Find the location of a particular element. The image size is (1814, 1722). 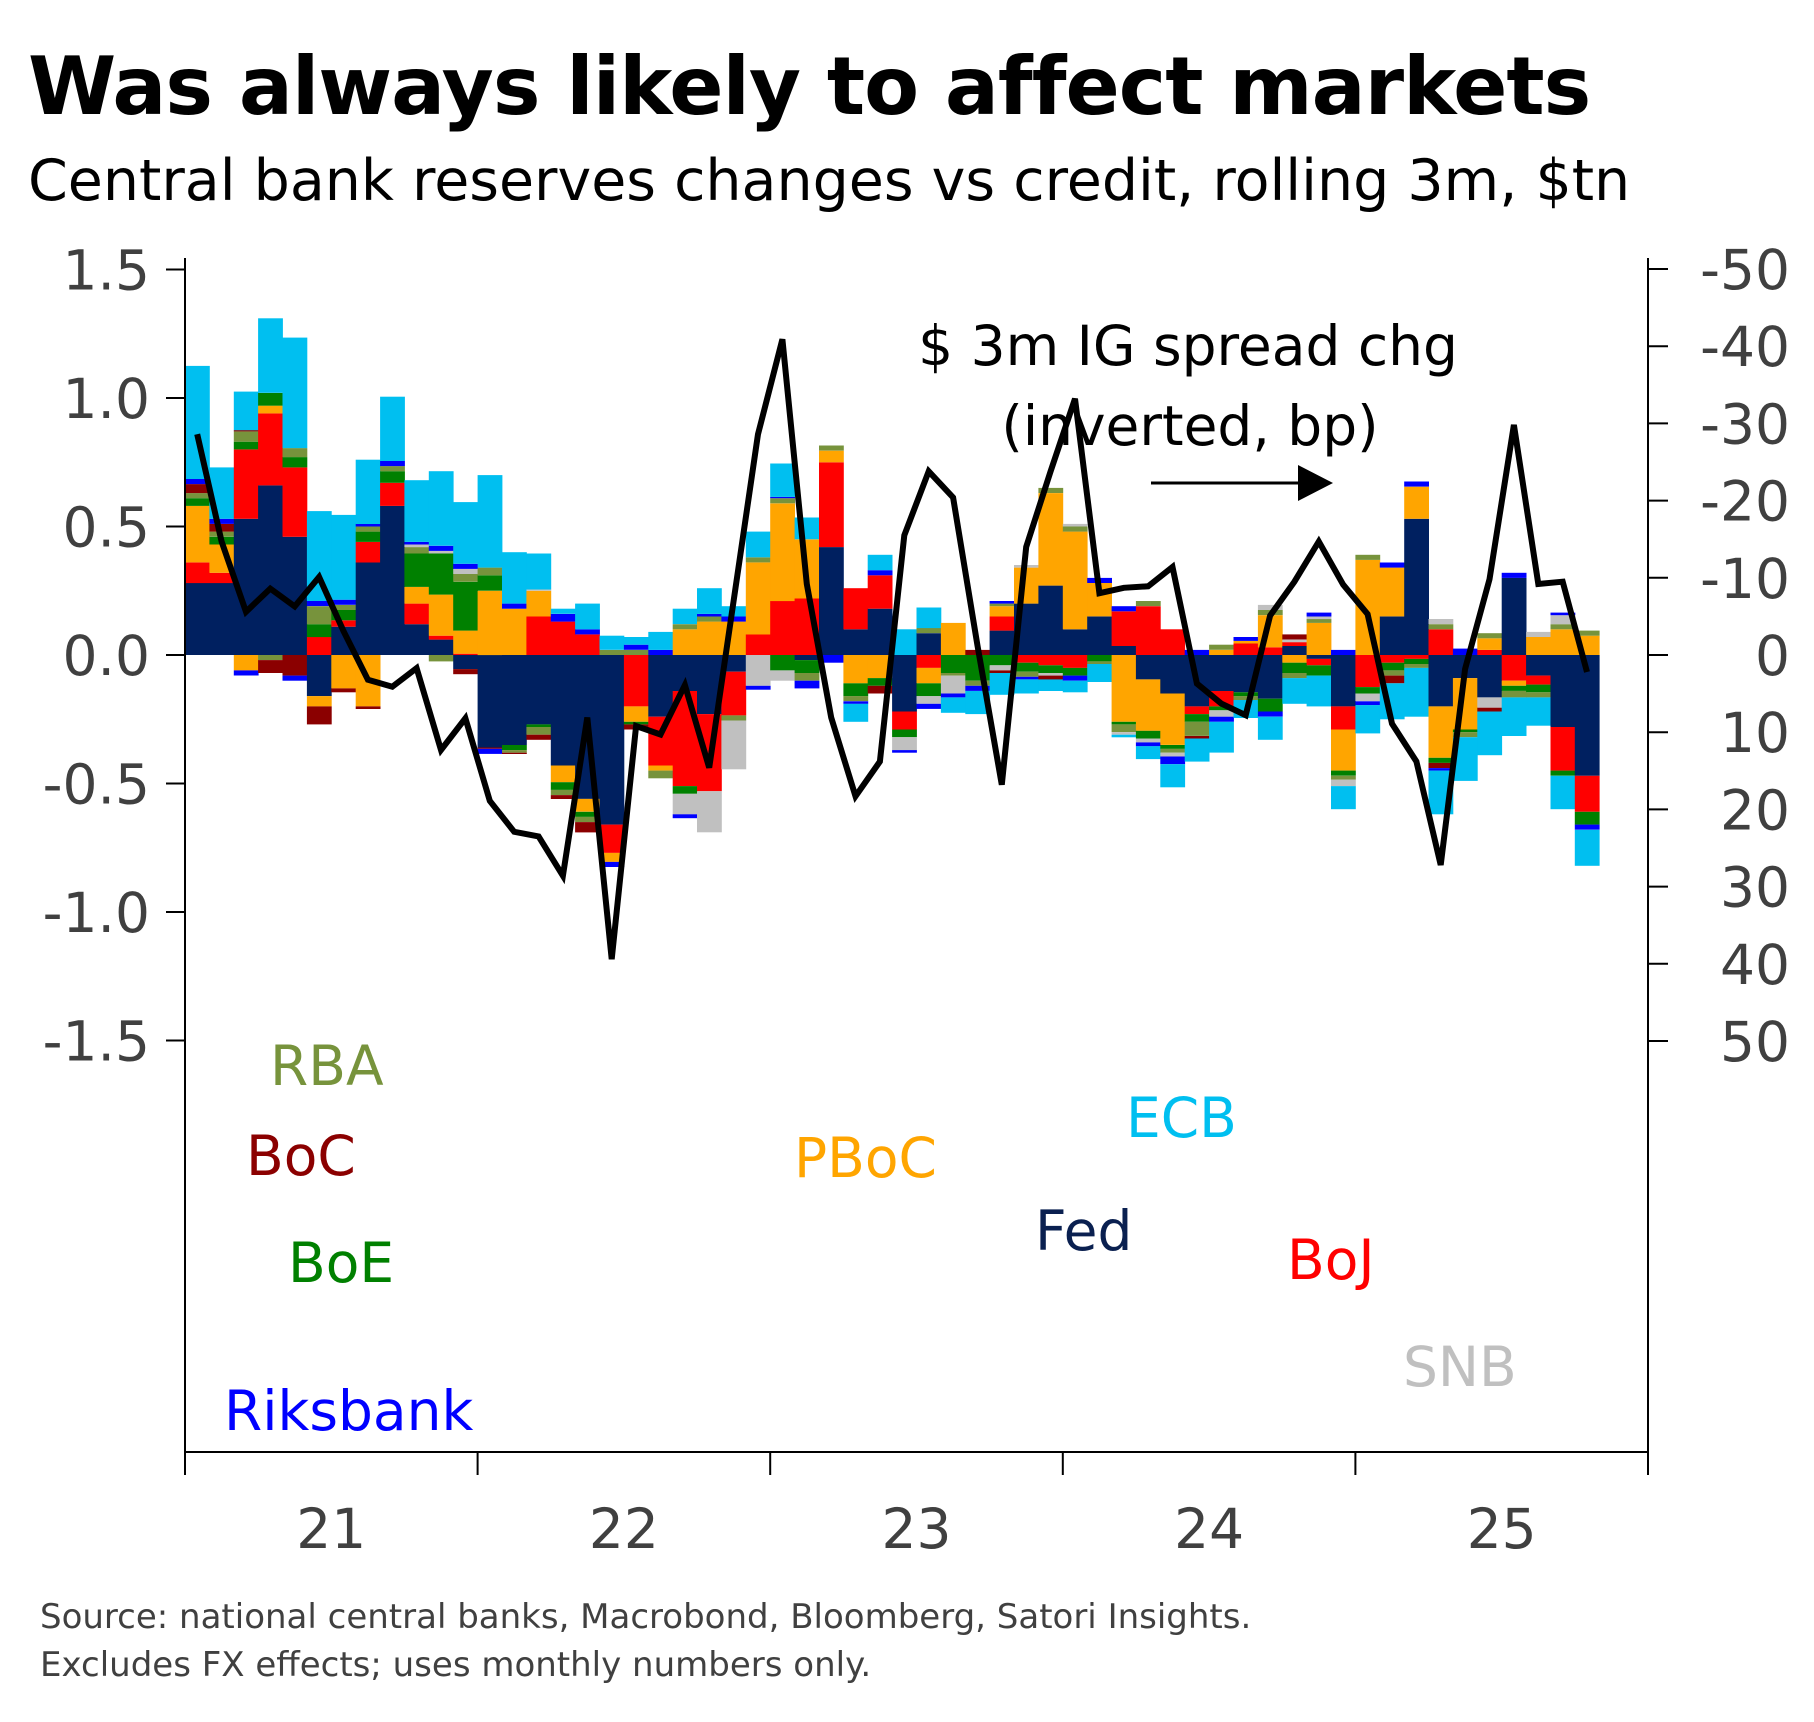

y2-tick-label: 10 is located at coordinates (1755, 733).